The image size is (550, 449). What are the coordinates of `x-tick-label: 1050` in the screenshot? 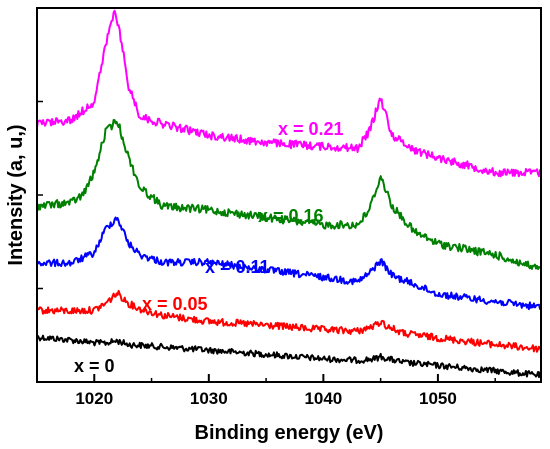 It's located at (438, 398).